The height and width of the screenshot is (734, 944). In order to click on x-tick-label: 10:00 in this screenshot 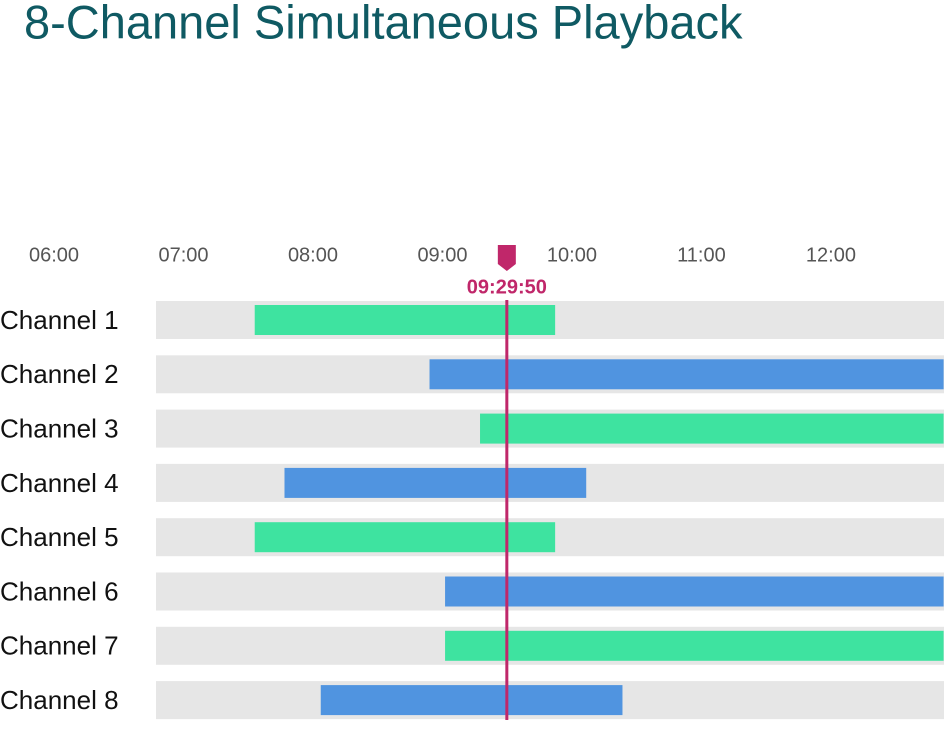, I will do `click(572, 255)`.